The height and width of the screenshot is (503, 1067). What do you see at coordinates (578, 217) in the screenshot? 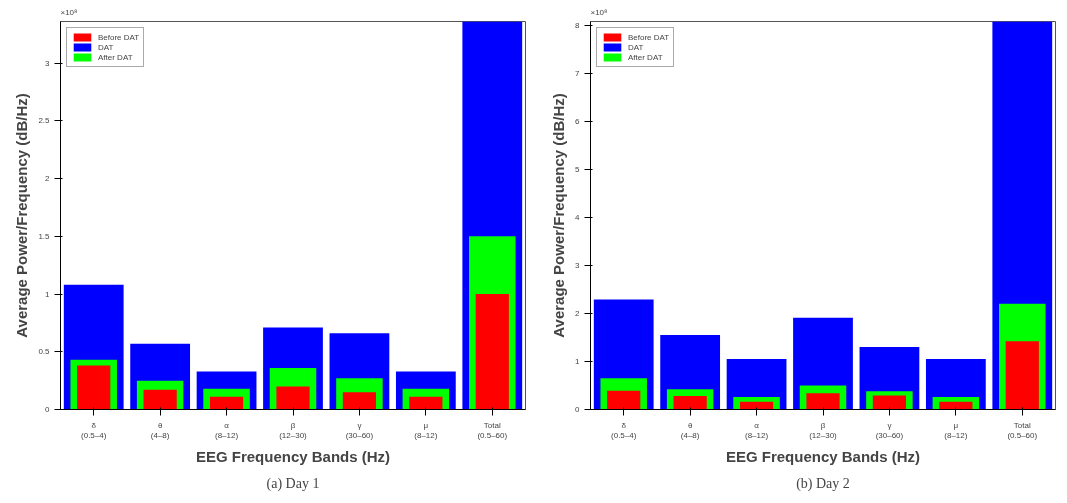
I see `y-tick-label: 4` at bounding box center [578, 217].